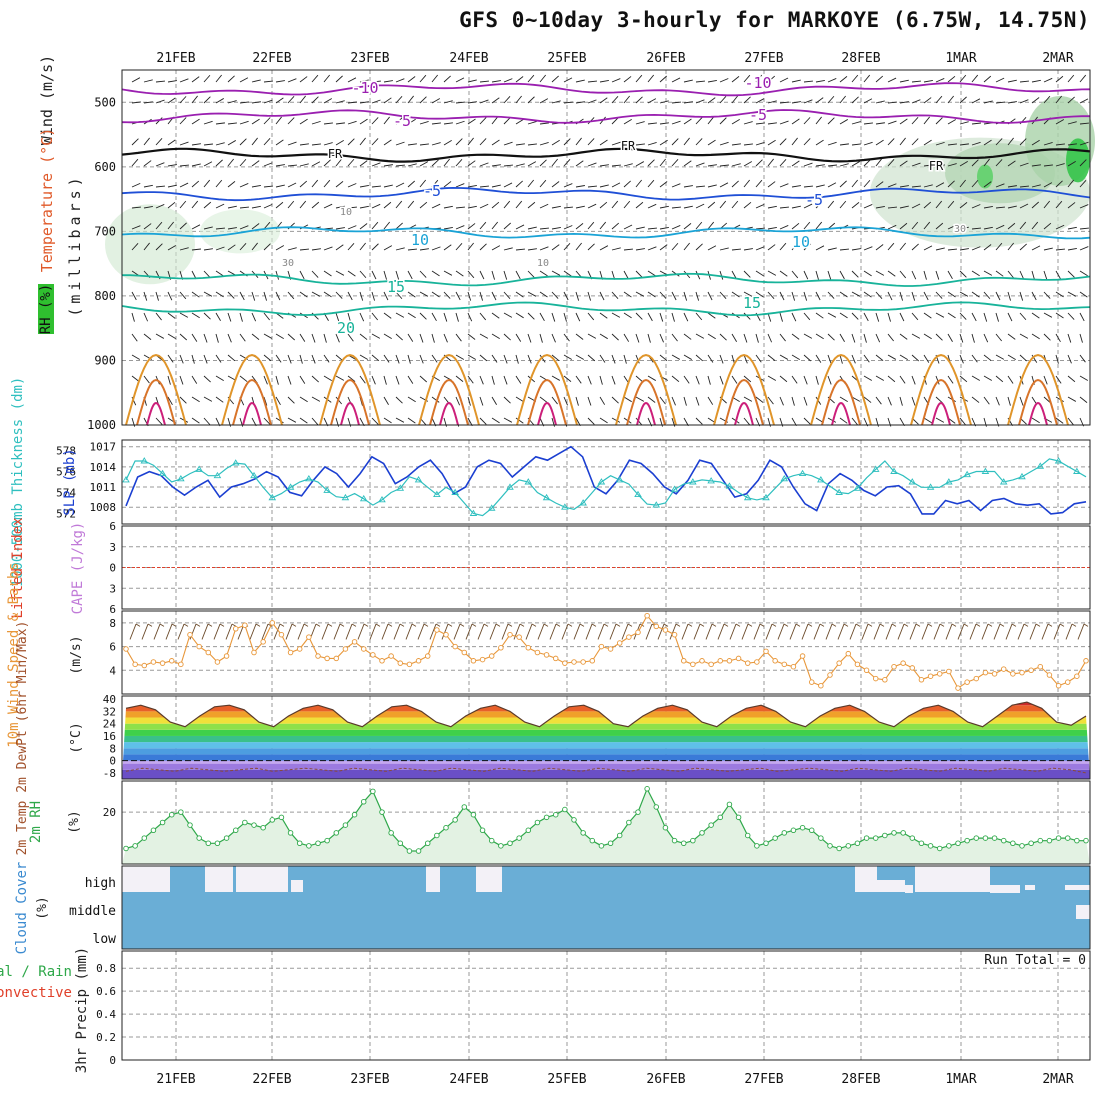  Describe the element at coordinates (606, 487) in the screenshot. I see `thickness-series-line` at that location.